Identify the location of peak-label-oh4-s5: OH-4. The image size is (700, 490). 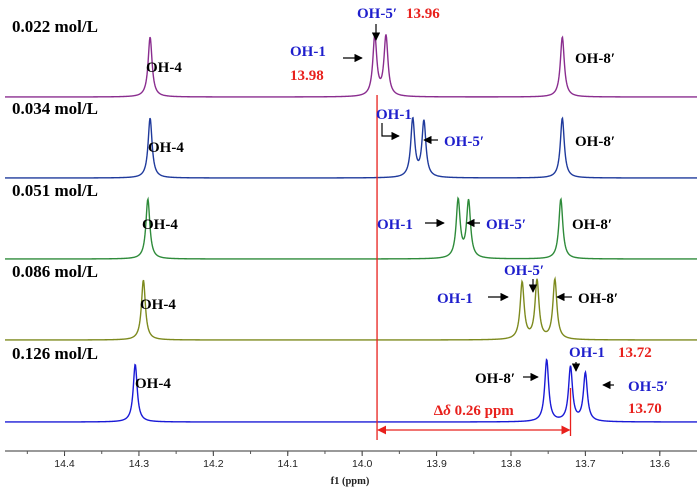
(153, 384).